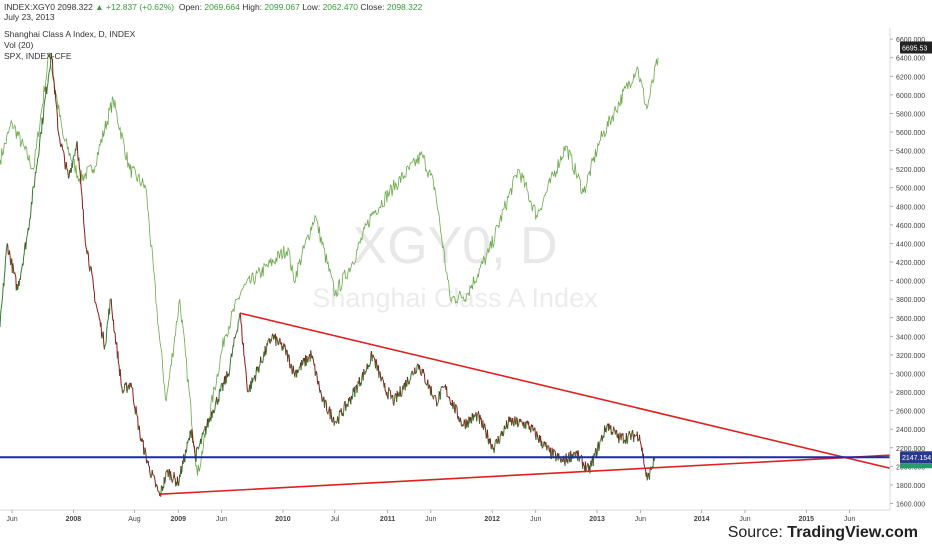  What do you see at coordinates (99, 7) in the screenshot?
I see `change-up-icon: ▲` at bounding box center [99, 7].